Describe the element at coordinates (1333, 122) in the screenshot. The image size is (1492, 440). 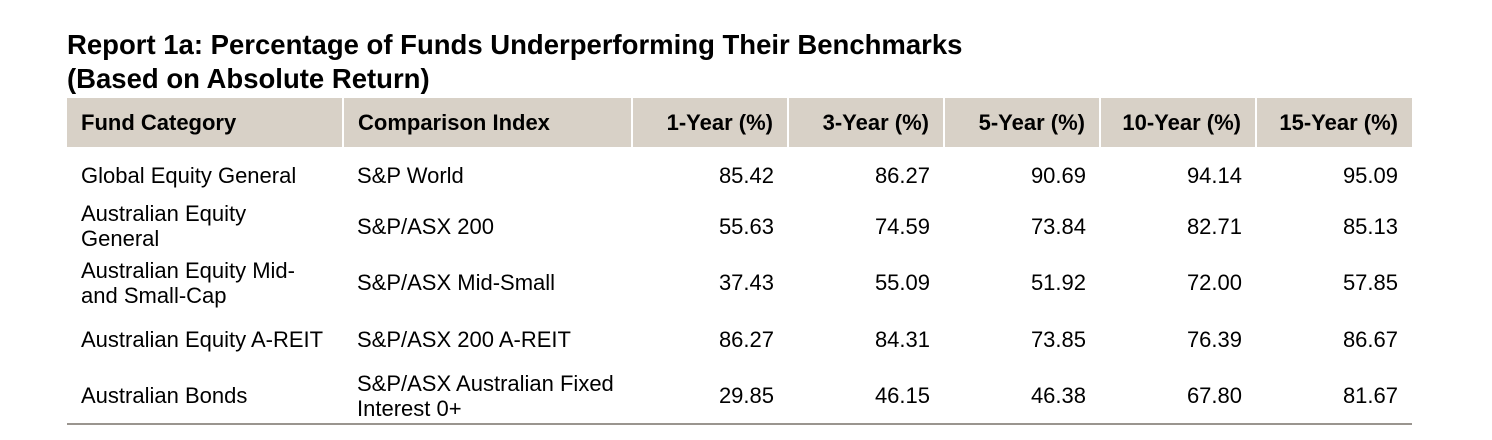
I see `header-15-year: 15-Year (%)` at that location.